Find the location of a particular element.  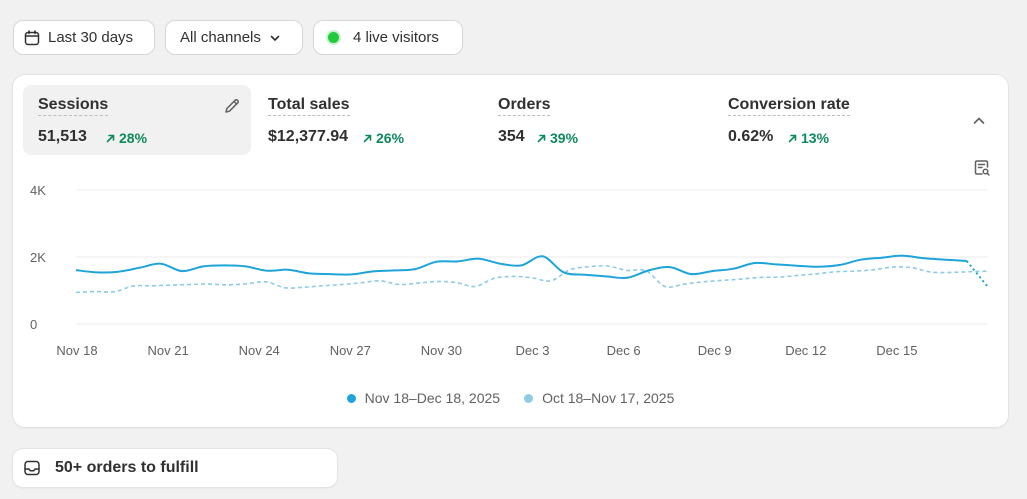

legend-dot-current is located at coordinates (351, 398).